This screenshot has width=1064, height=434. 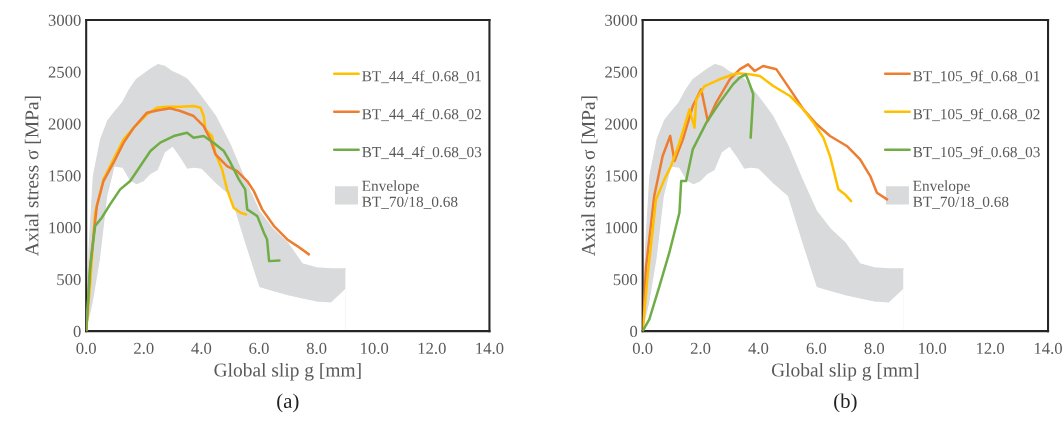 I want to click on legend-label: BT_105_9f_0.68_02, so click(x=976, y=115).